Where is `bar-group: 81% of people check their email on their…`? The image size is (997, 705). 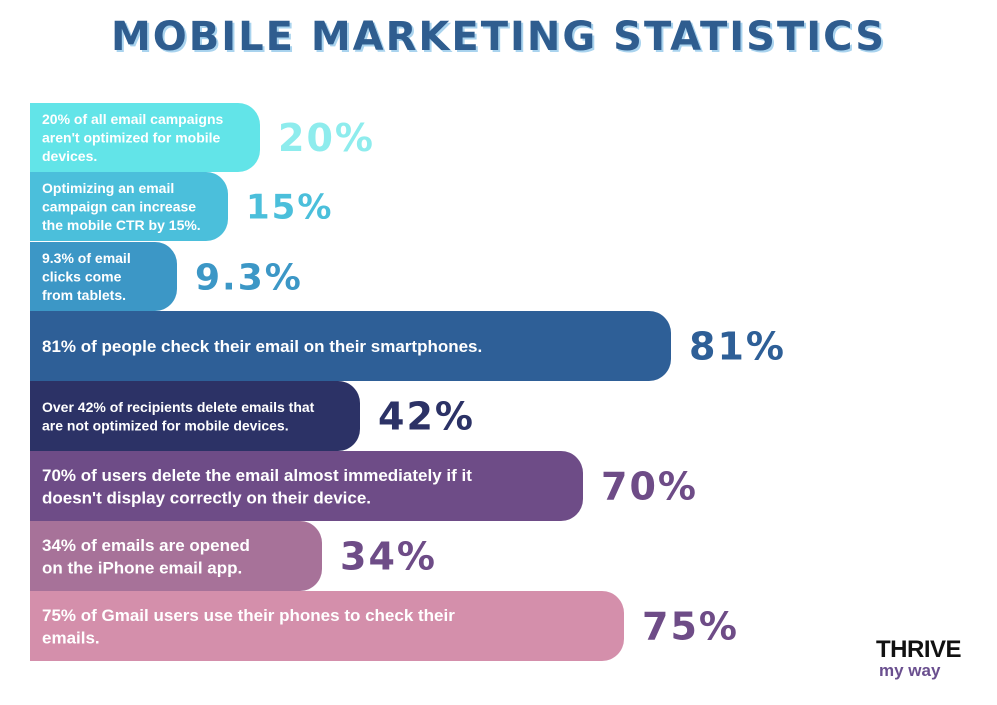
bar-group: 81% of people check their email on their… is located at coordinates (408, 346).